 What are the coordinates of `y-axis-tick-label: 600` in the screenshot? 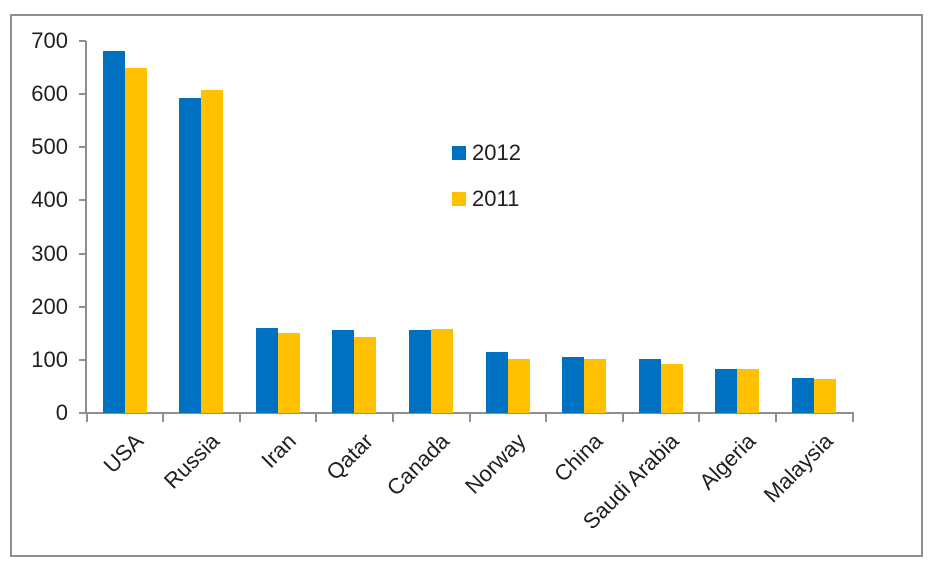 It's located at (49, 94).